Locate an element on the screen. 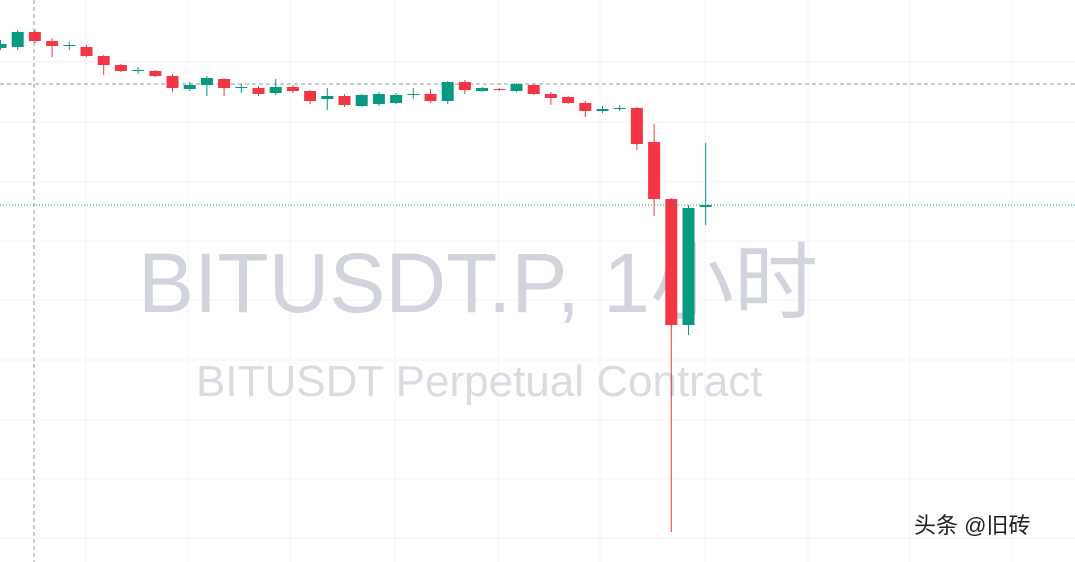 The image size is (1075, 562). source-watermark: 头条 @旧砖 is located at coordinates (972, 525).